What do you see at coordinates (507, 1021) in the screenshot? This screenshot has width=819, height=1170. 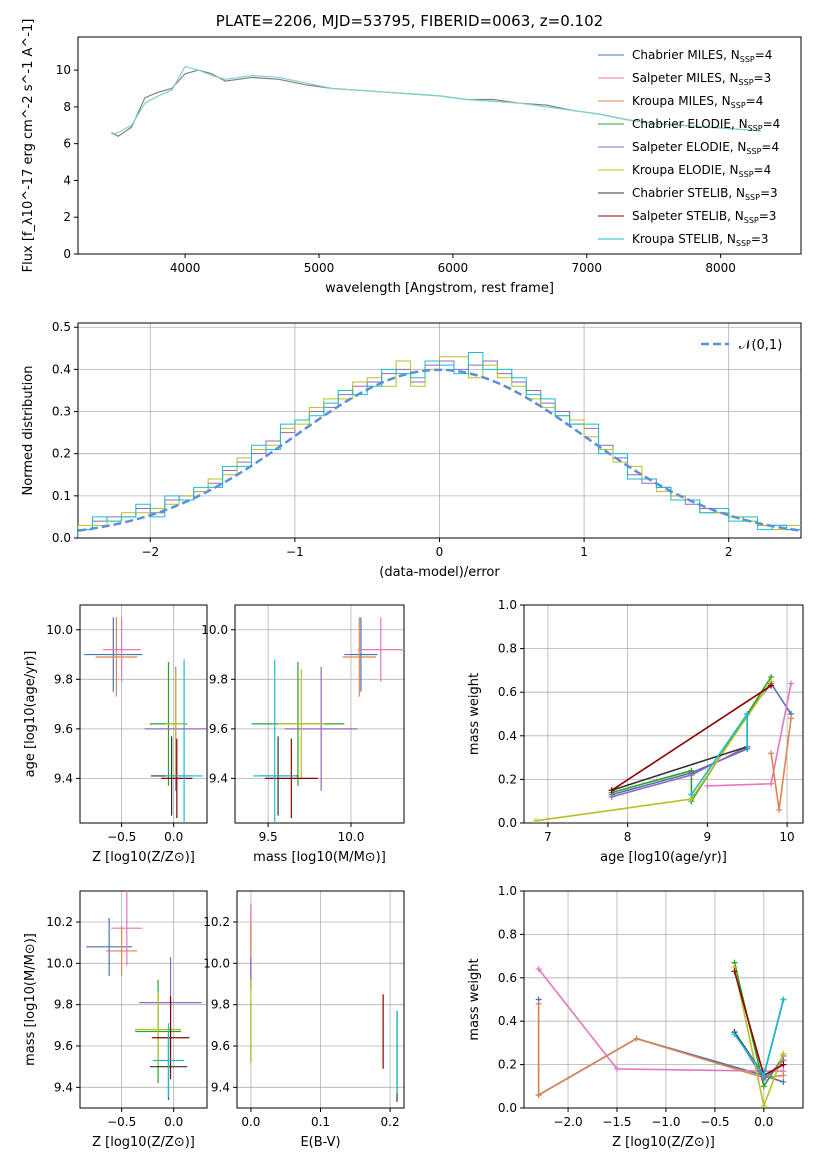 I see `y-tick-label: 0.4` at bounding box center [507, 1021].